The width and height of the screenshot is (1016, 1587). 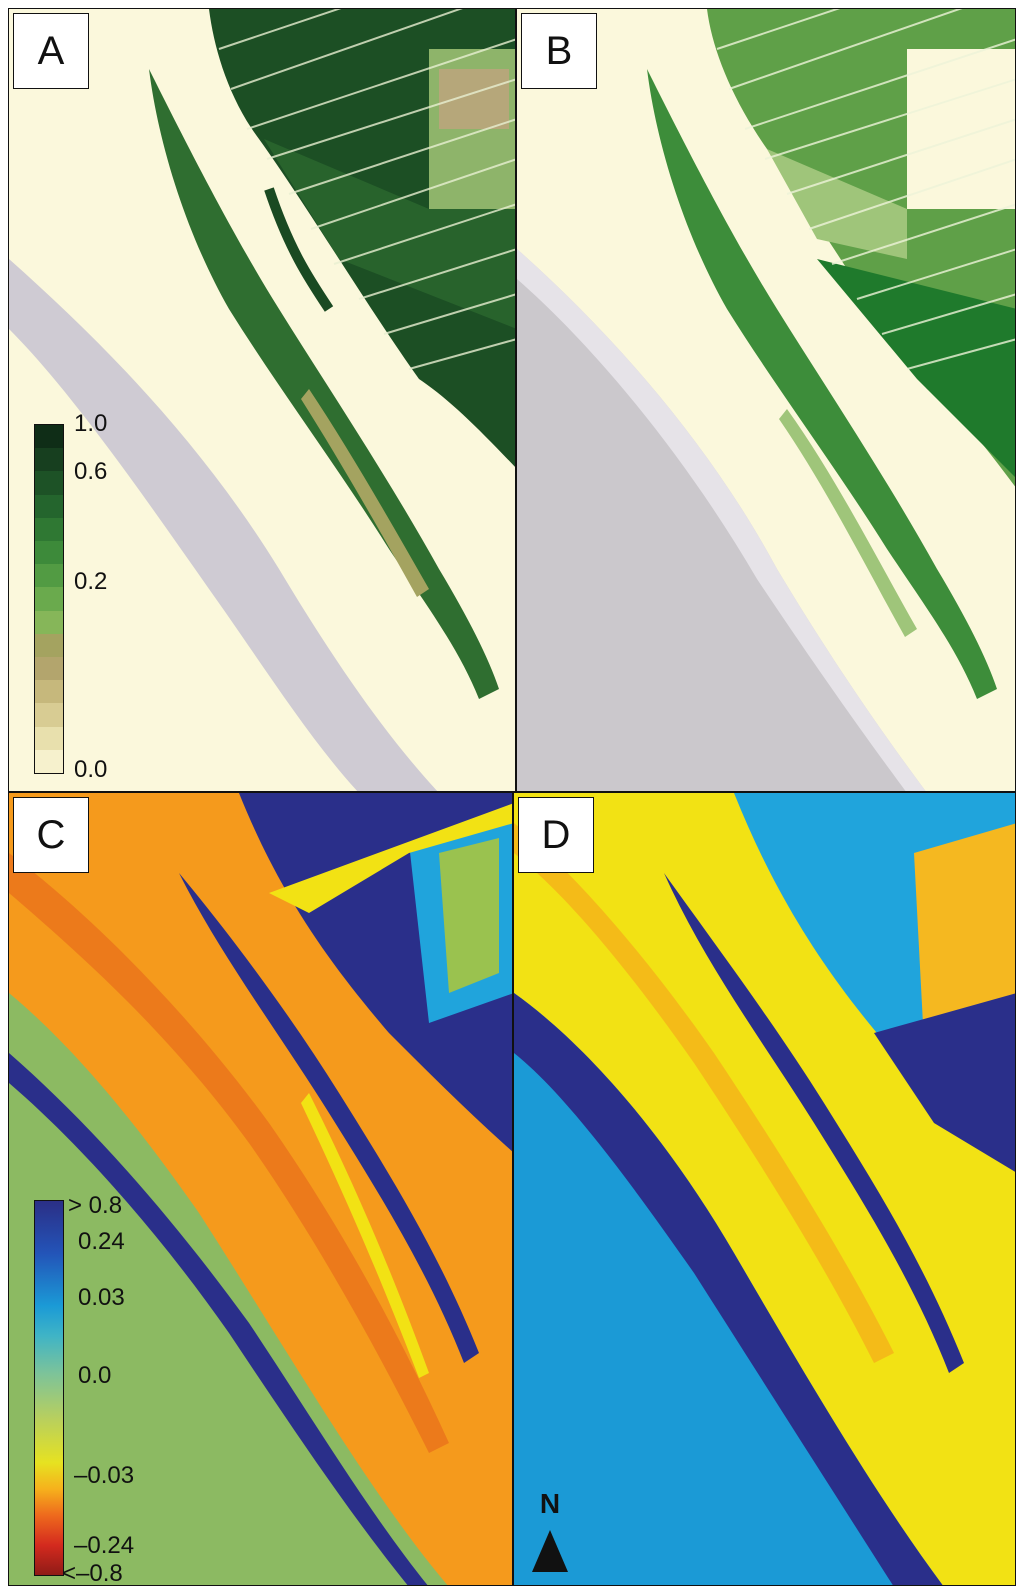 What do you see at coordinates (92, 1573) in the screenshot?
I see `legend-diff-tick-lt-neg-0-8: <–0.8` at bounding box center [92, 1573].